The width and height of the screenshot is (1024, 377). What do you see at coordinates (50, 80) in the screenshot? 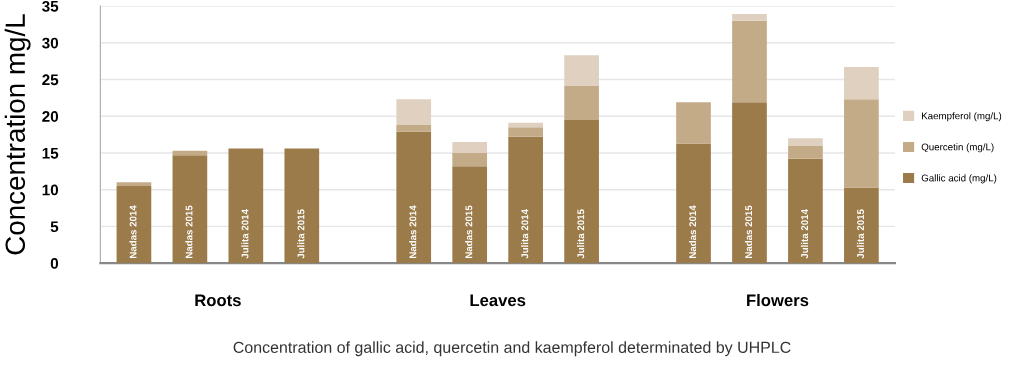
I see `y-tick-label: 25` at bounding box center [50, 80].